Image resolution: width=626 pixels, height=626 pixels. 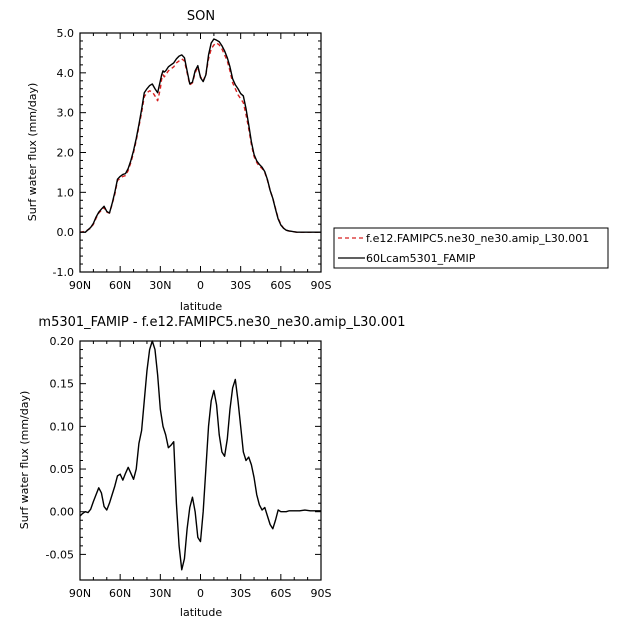 What do you see at coordinates (200, 285) in the screenshot?
I see `top-xtick-label: 0` at bounding box center [200, 285].